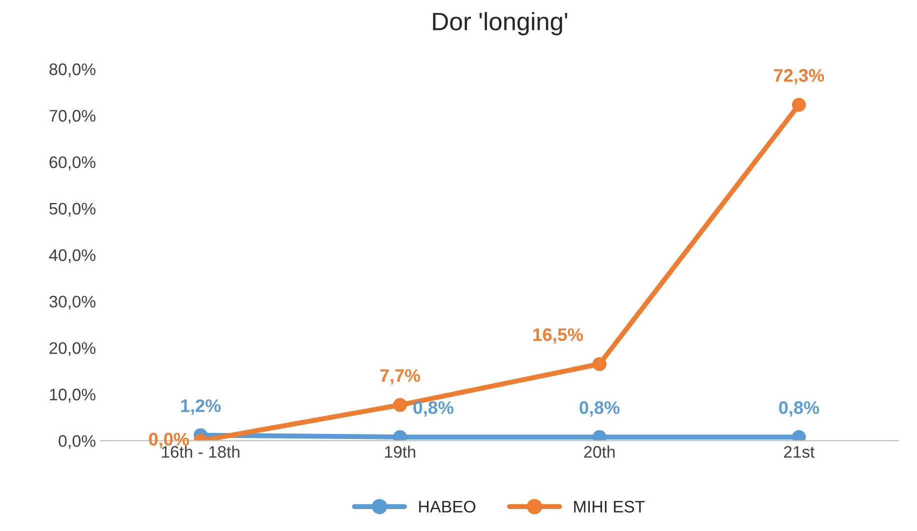 The height and width of the screenshot is (531, 917). Describe the element at coordinates (799, 452) in the screenshot. I see `x-tick-label: 21st` at that location.